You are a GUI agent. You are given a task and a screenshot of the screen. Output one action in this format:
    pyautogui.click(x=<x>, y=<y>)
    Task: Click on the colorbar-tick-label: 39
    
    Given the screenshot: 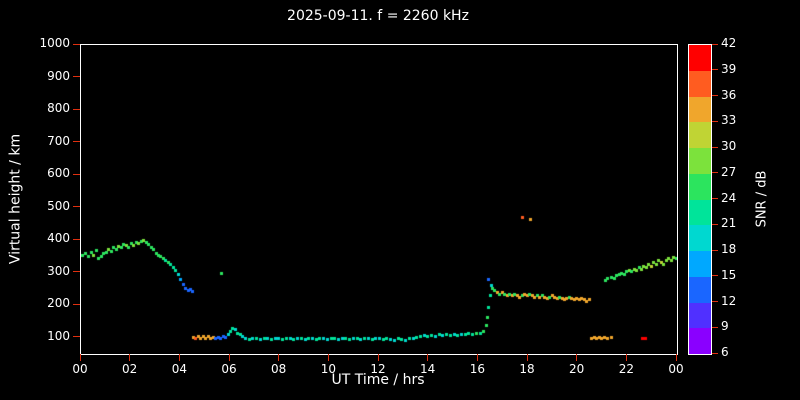 What is the action you would take?
    pyautogui.click(x=729, y=68)
    